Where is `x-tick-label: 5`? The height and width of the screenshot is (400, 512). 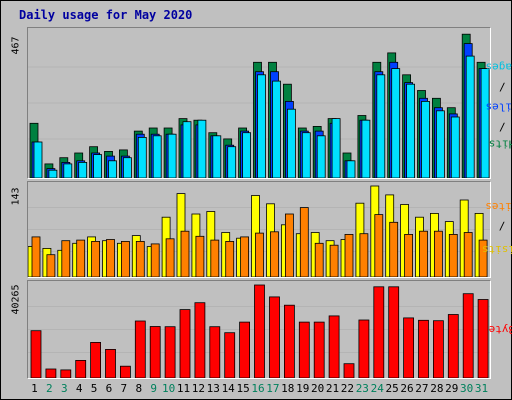
x-tick-label: 5 is located at coordinates (94, 388).